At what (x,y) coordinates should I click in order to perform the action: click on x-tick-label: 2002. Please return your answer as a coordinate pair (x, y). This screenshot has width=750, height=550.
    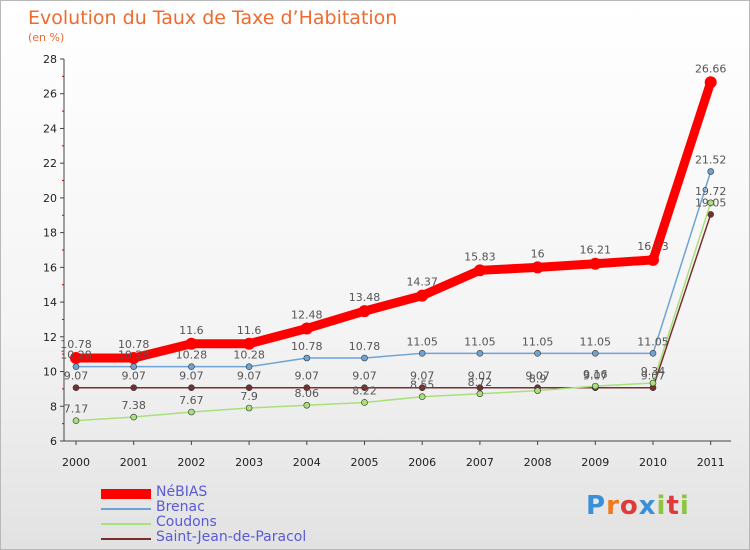
    Looking at the image, I should click on (191, 462).